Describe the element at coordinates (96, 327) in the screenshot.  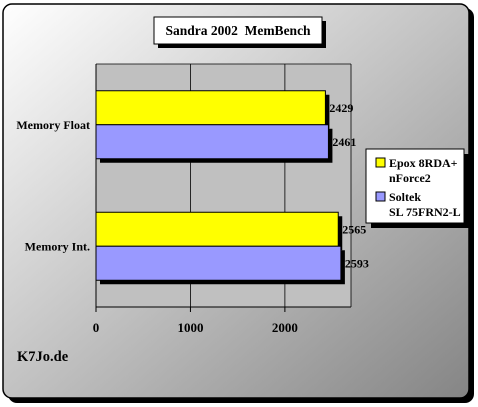
I see `x-tick-label: 0` at that location.